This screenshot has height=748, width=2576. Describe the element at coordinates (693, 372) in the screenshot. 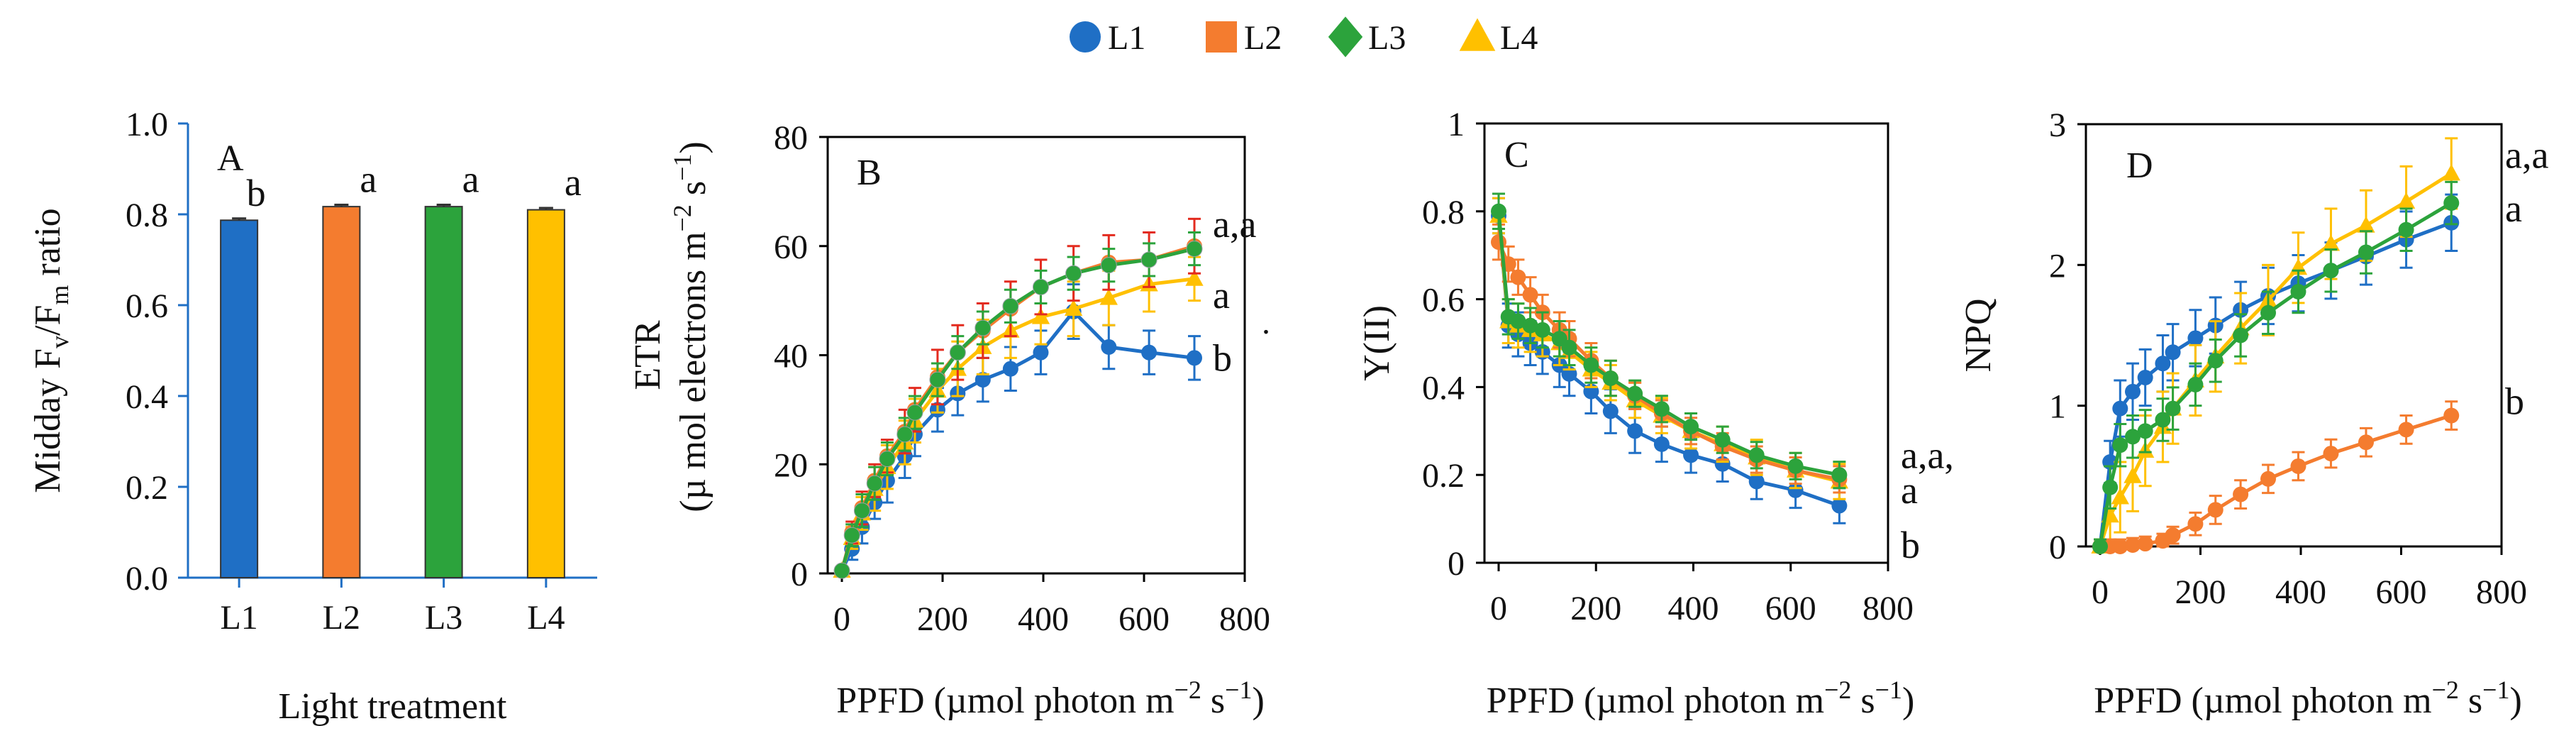

I see `y-label-part: (µ mol electrons m` at that location.